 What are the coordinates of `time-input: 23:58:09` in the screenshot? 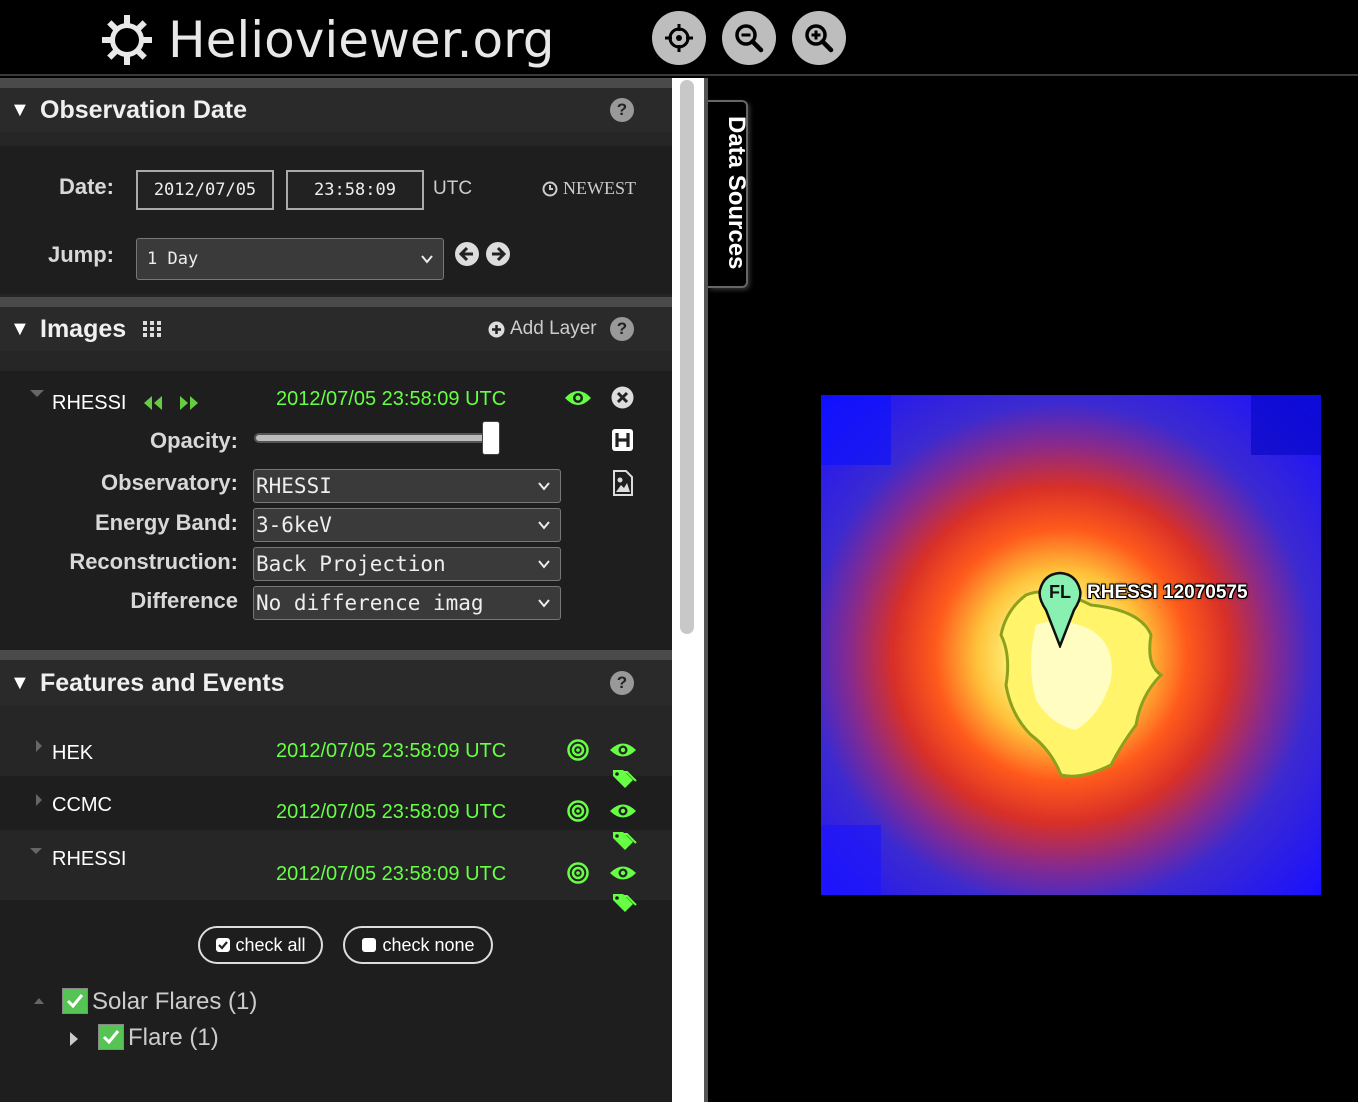 It's located at (355, 190).